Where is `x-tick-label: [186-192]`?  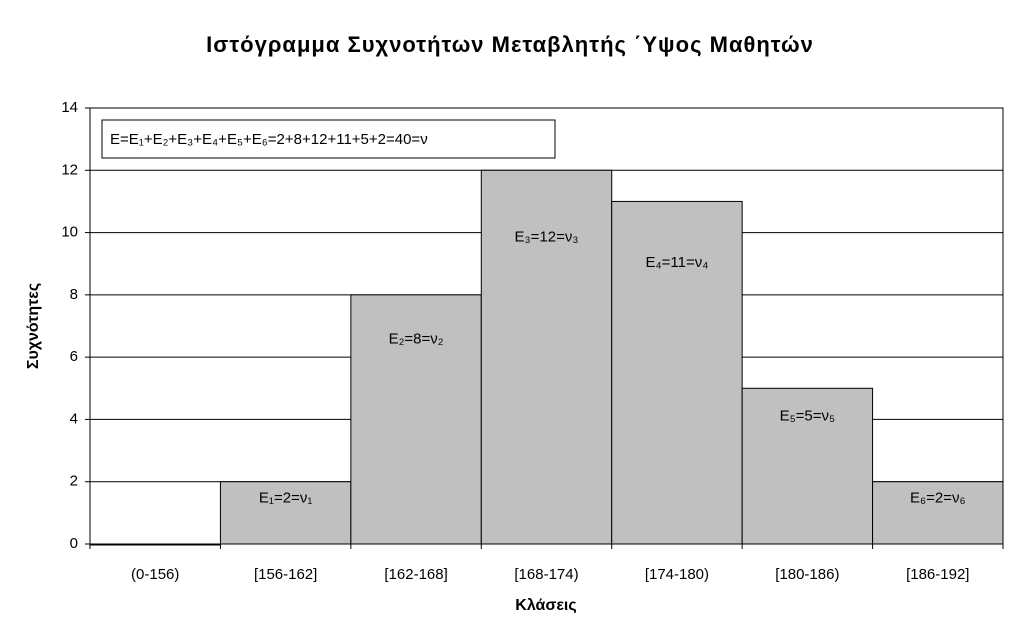 x-tick-label: [186-192] is located at coordinates (937, 574).